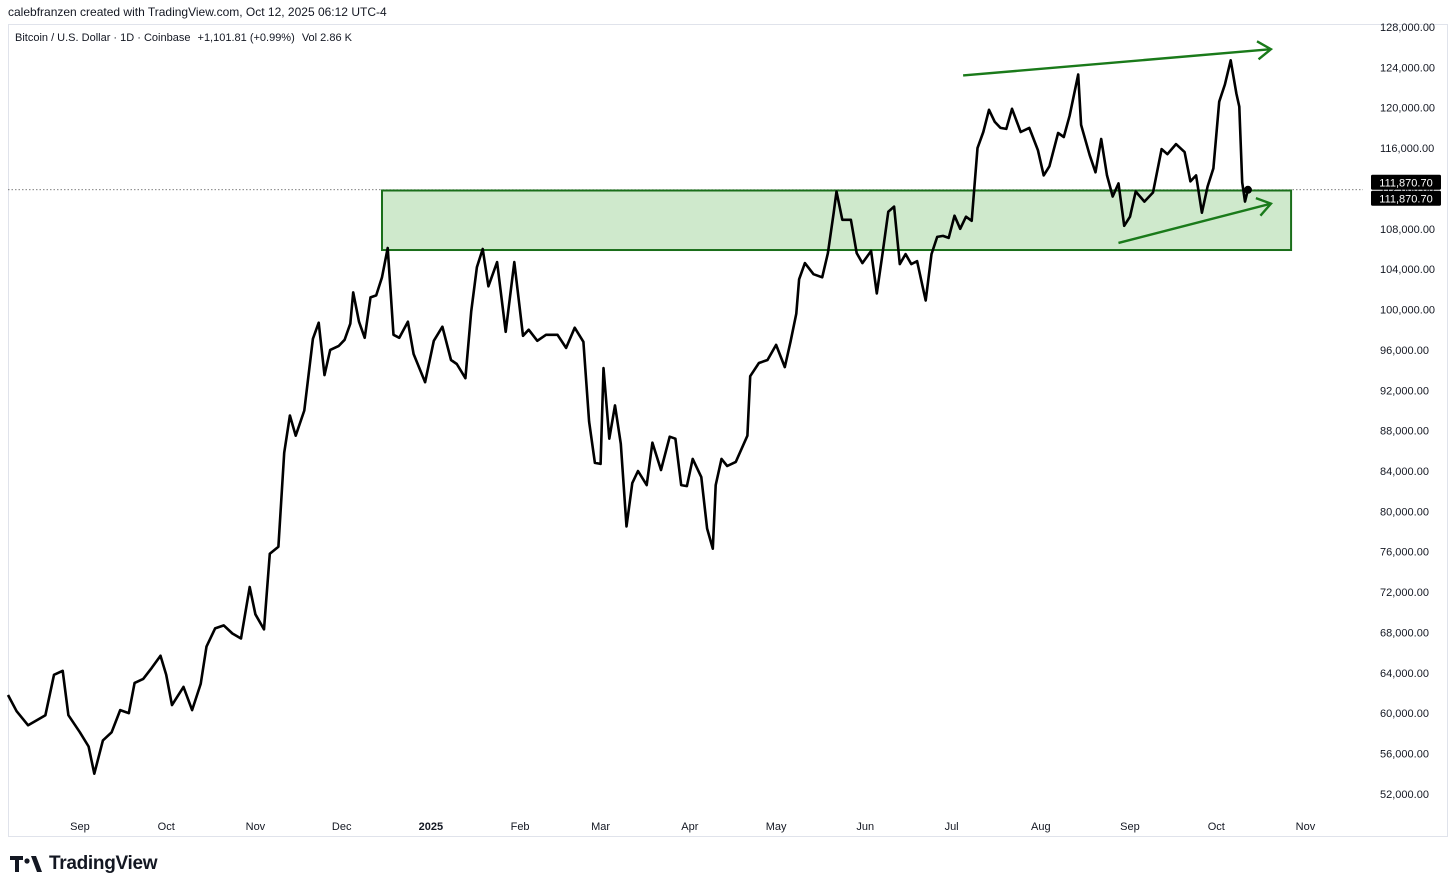 This screenshot has width=1456, height=891. Describe the element at coordinates (103, 38) in the screenshot. I see `symbol-description: Bitcoin / U.S. Dollar · 1D · Coinbase` at that location.